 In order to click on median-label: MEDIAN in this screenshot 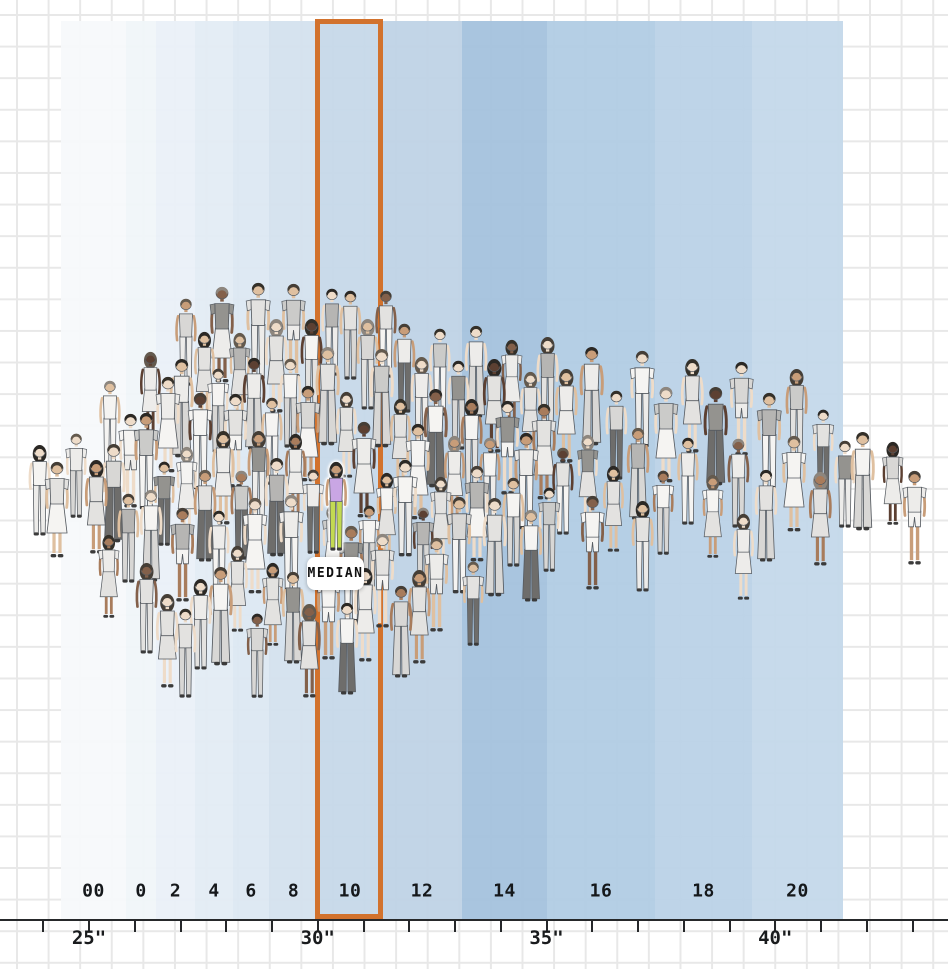, I will do `click(335, 573)`.